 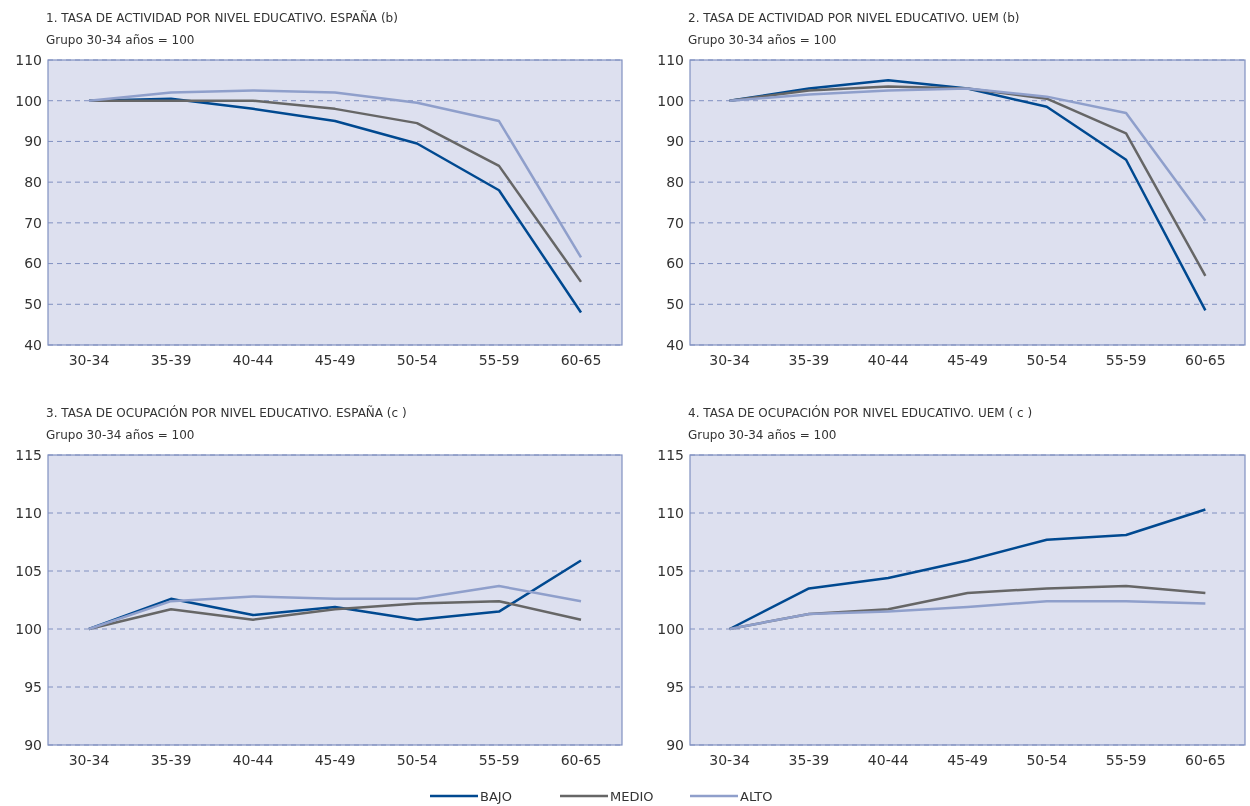 I want to click on chart-title: 1. TASA DE ACTIVIDAD POR NIVEL EDUCATIVO. ESPAÑA (b), so click(x=222, y=17).